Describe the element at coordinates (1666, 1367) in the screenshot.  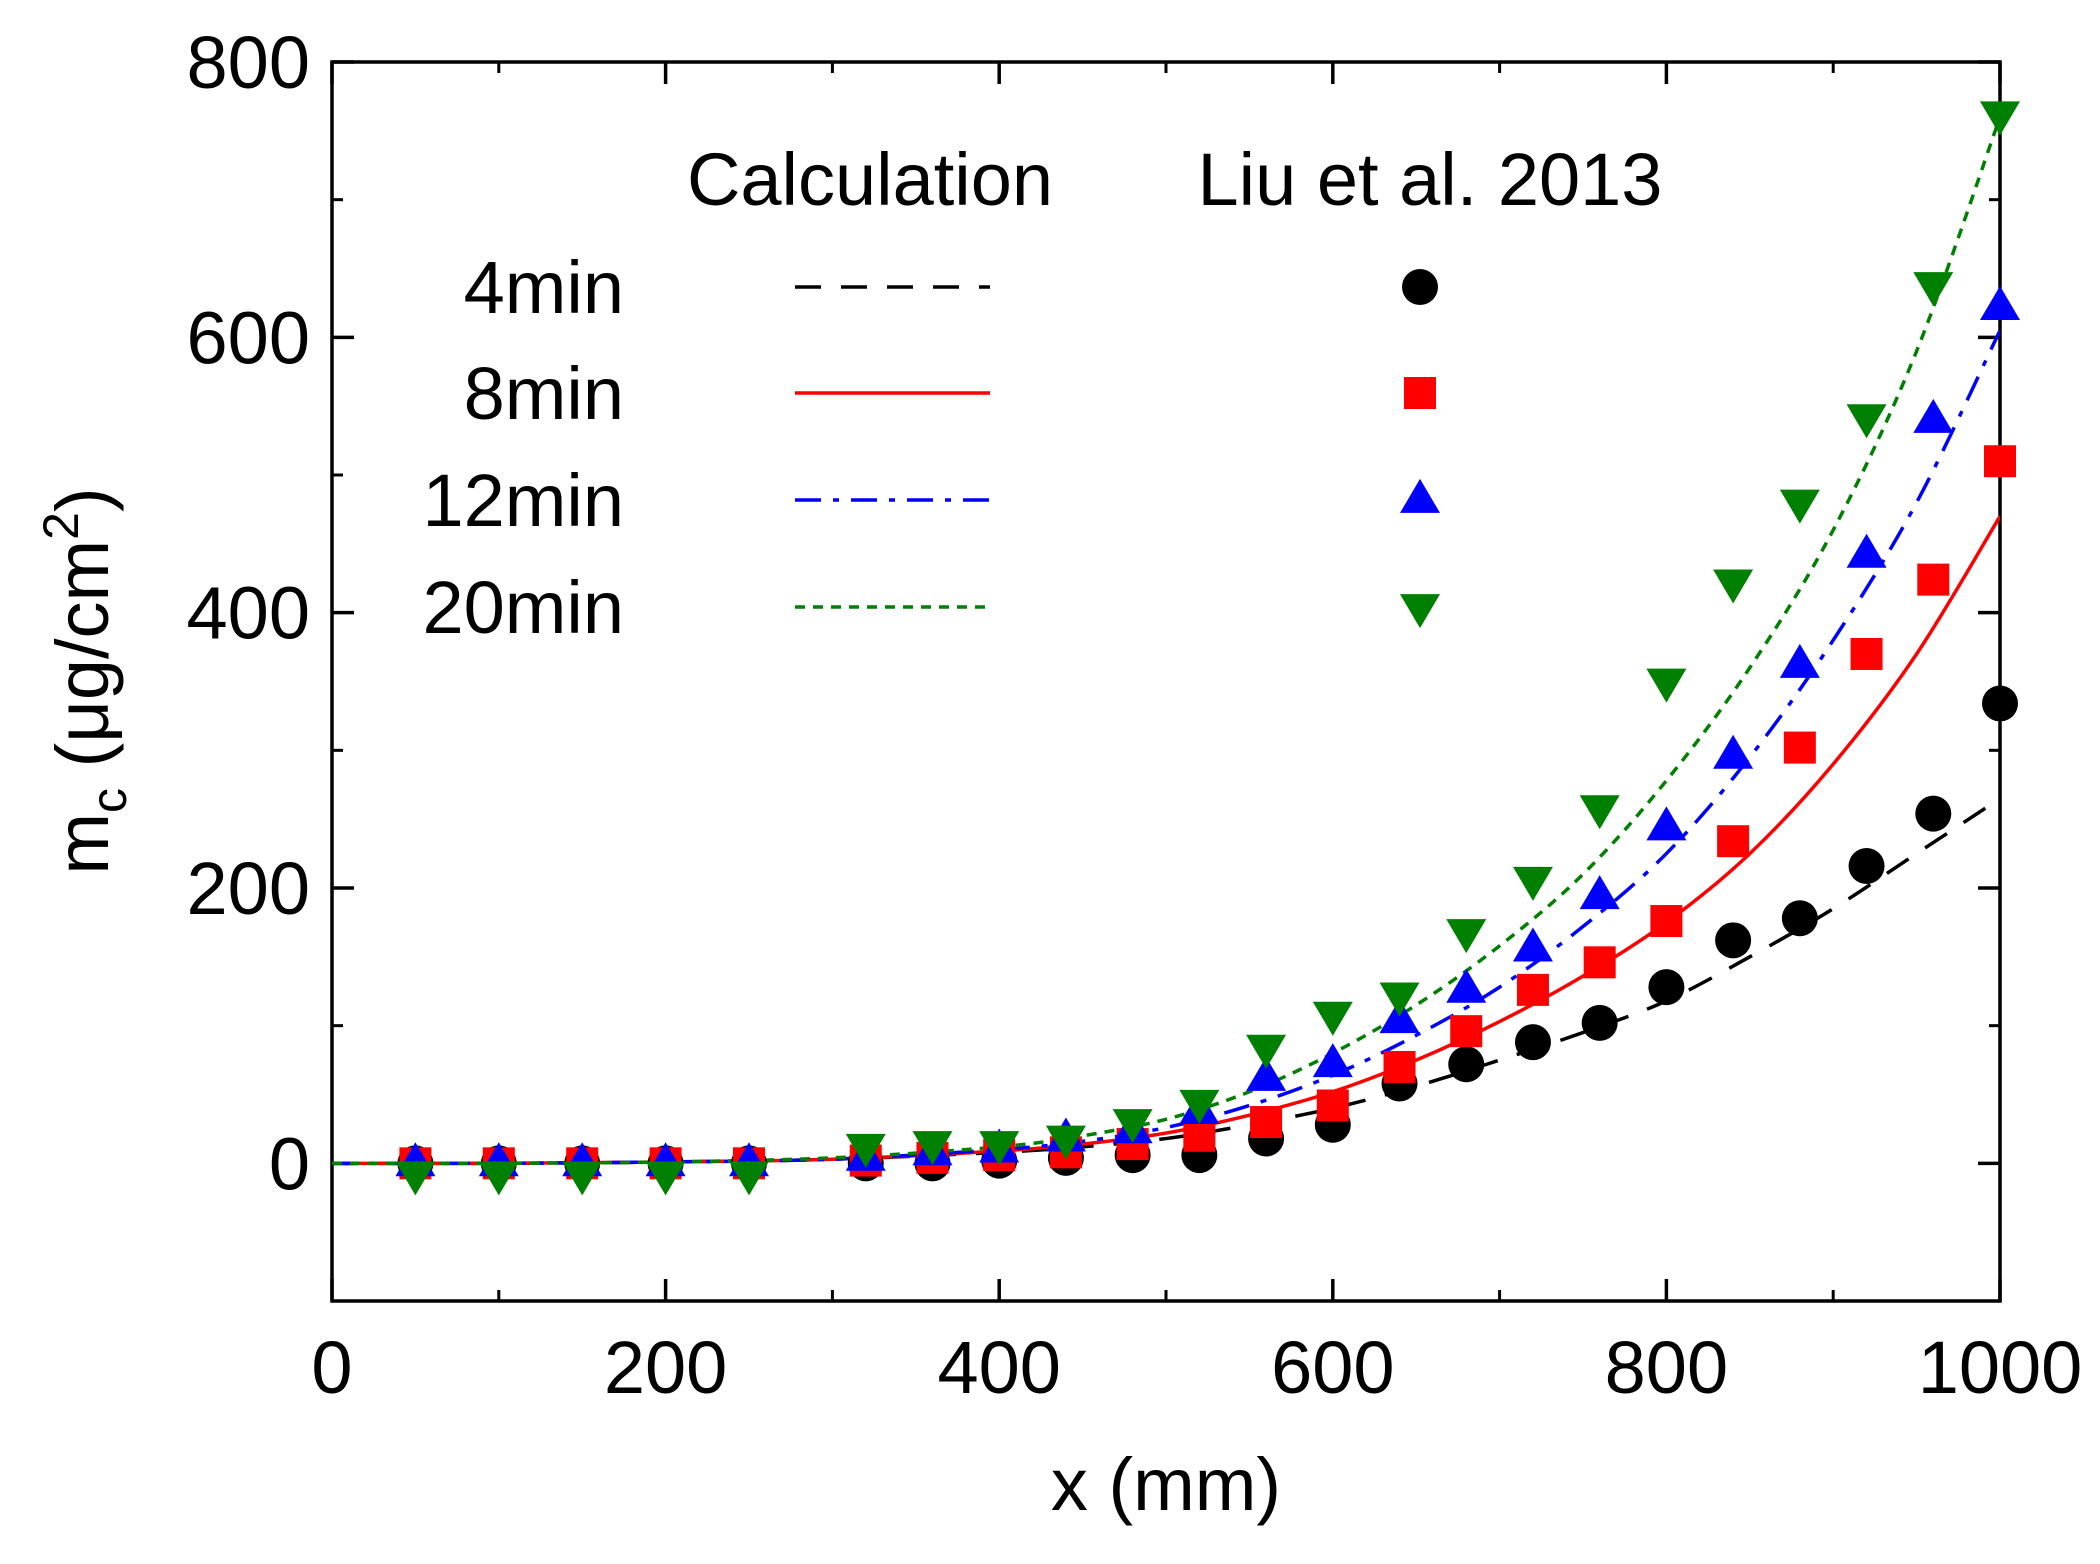
I see `x-tick-label: 800` at that location.